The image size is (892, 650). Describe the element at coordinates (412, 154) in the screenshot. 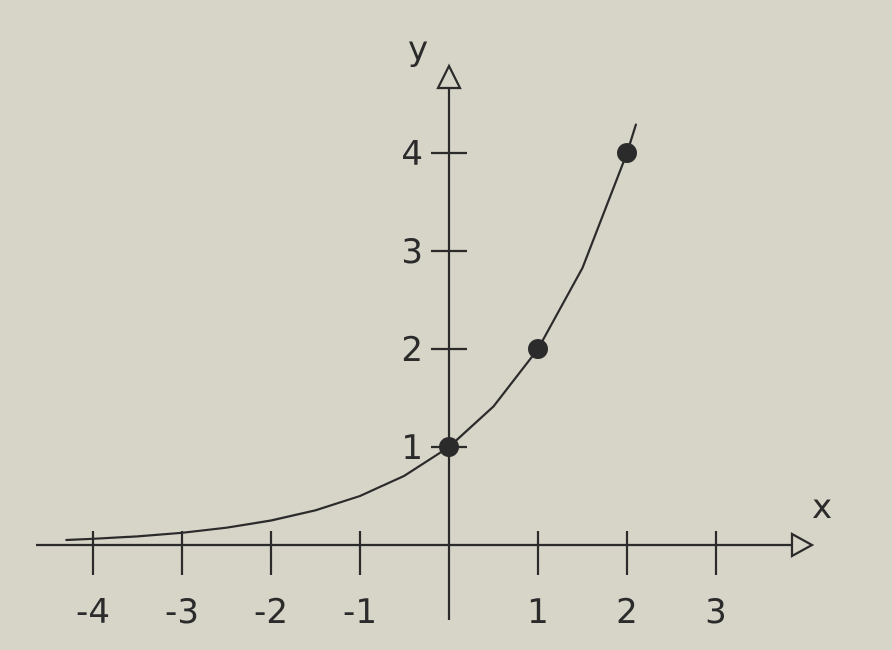

I see `y-tick-label: 4` at that location.